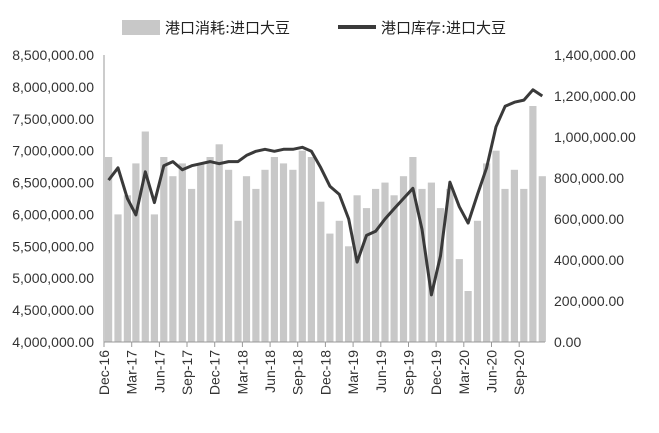 This screenshot has height=433, width=659. Describe the element at coordinates (436, 372) in the screenshot. I see `x-tick-label: Dec-19` at that location.